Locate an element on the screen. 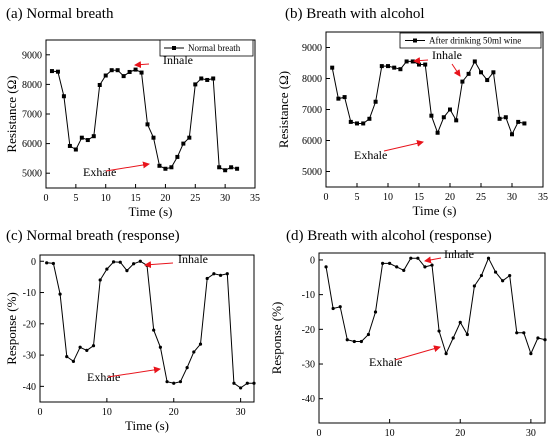  x-tick-label: 25 is located at coordinates (481, 197).